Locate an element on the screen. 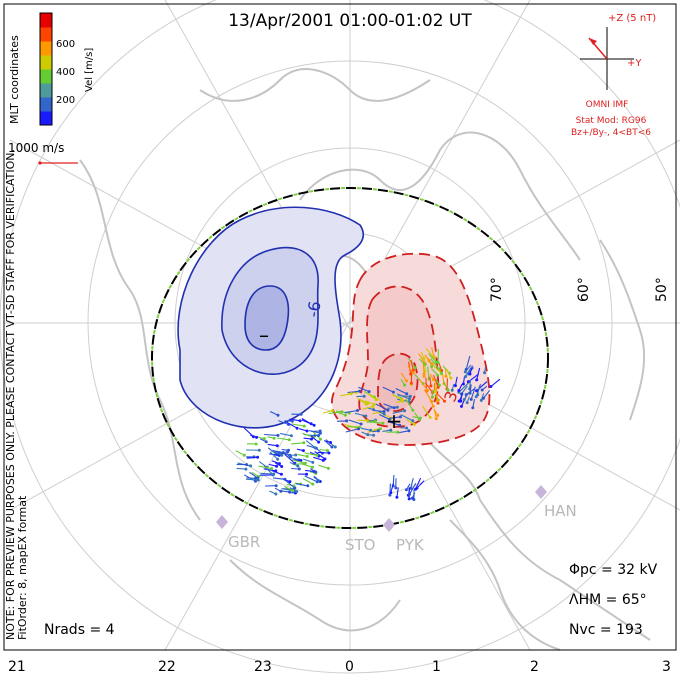 The width and height of the screenshot is (680, 674). imf-y-label: +Y is located at coordinates (634, 63).